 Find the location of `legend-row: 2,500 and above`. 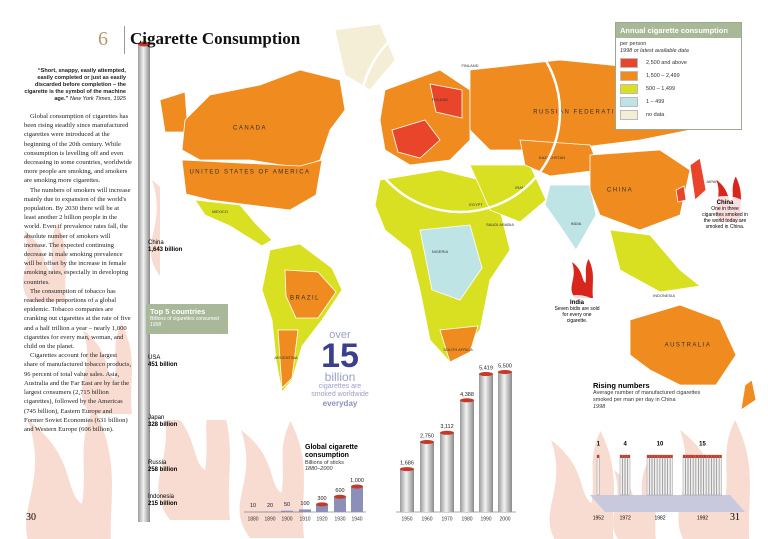

legend-row: 2,500 and above is located at coordinates (678, 62).